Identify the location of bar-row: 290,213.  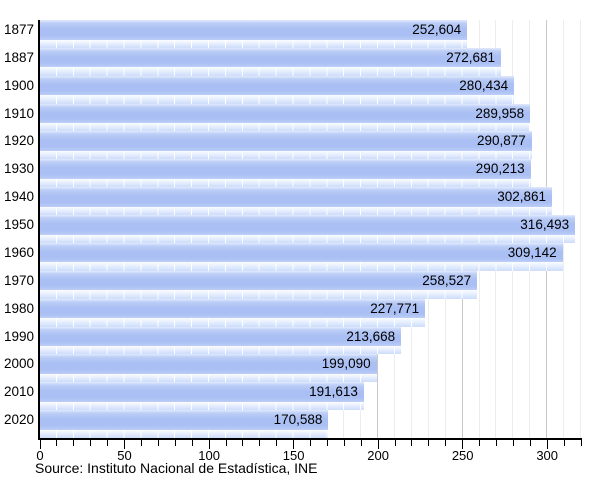
(310, 173).